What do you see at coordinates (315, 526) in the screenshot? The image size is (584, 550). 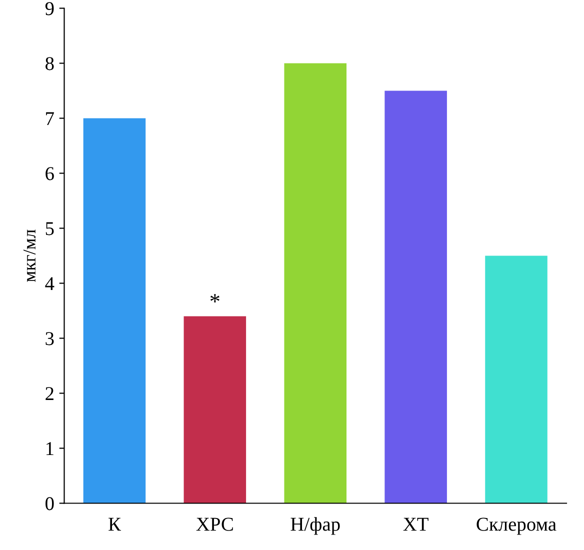 I see `x-tick-label: Н/фар` at bounding box center [315, 526].